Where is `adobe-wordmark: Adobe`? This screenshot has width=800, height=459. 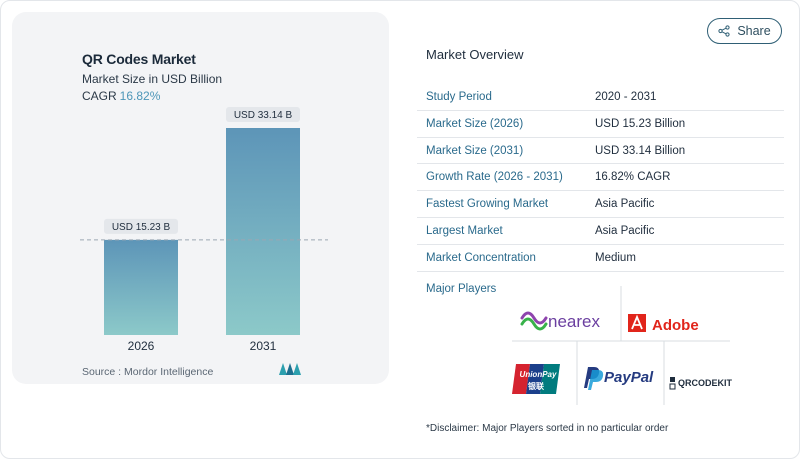 adobe-wordmark: Adobe is located at coordinates (675, 325).